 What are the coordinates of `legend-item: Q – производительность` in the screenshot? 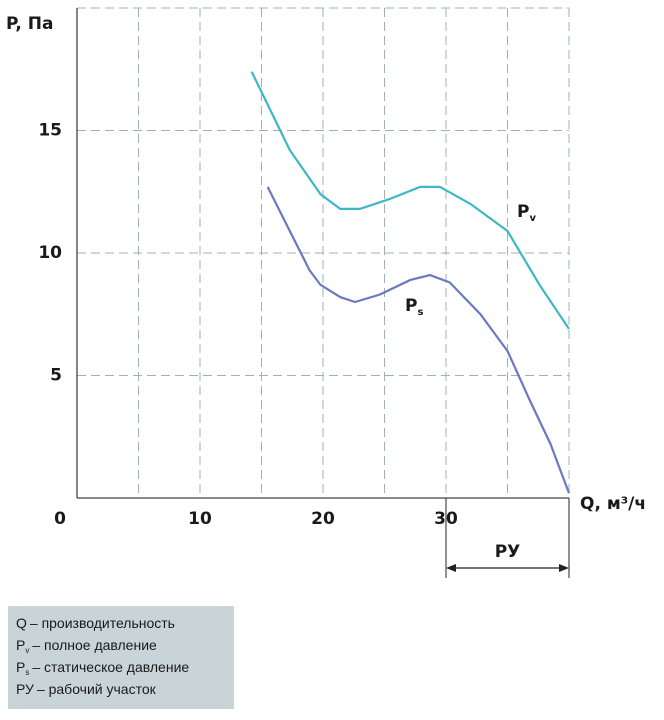 It's located at (95, 623).